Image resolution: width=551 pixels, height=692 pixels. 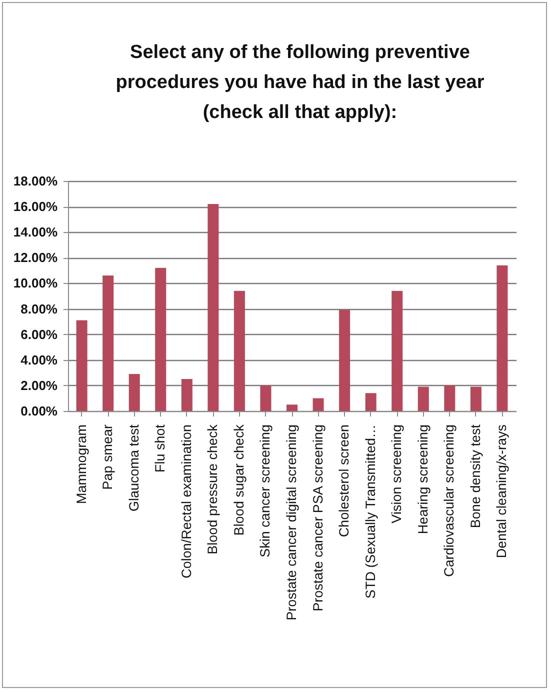 What do you see at coordinates (300, 83) in the screenshot?
I see `chart-title: Select any of the following preventive procedures you have had in the last year (check all that apply):` at bounding box center [300, 83].